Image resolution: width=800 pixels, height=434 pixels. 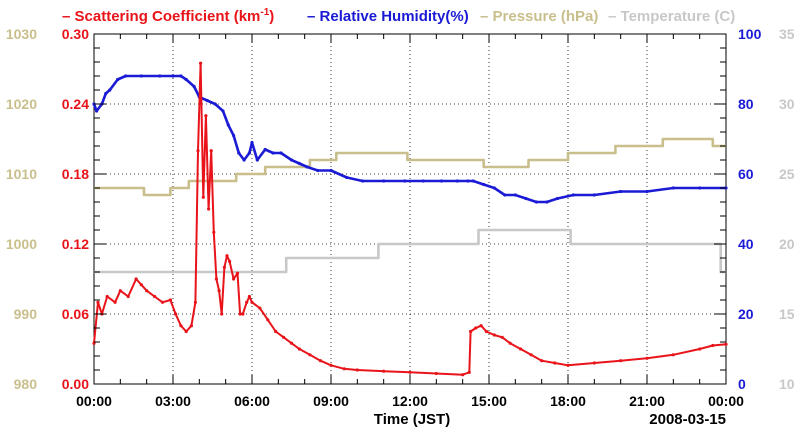 What do you see at coordinates (568, 401) in the screenshot?
I see `x-tick-label: 18:00` at bounding box center [568, 401].